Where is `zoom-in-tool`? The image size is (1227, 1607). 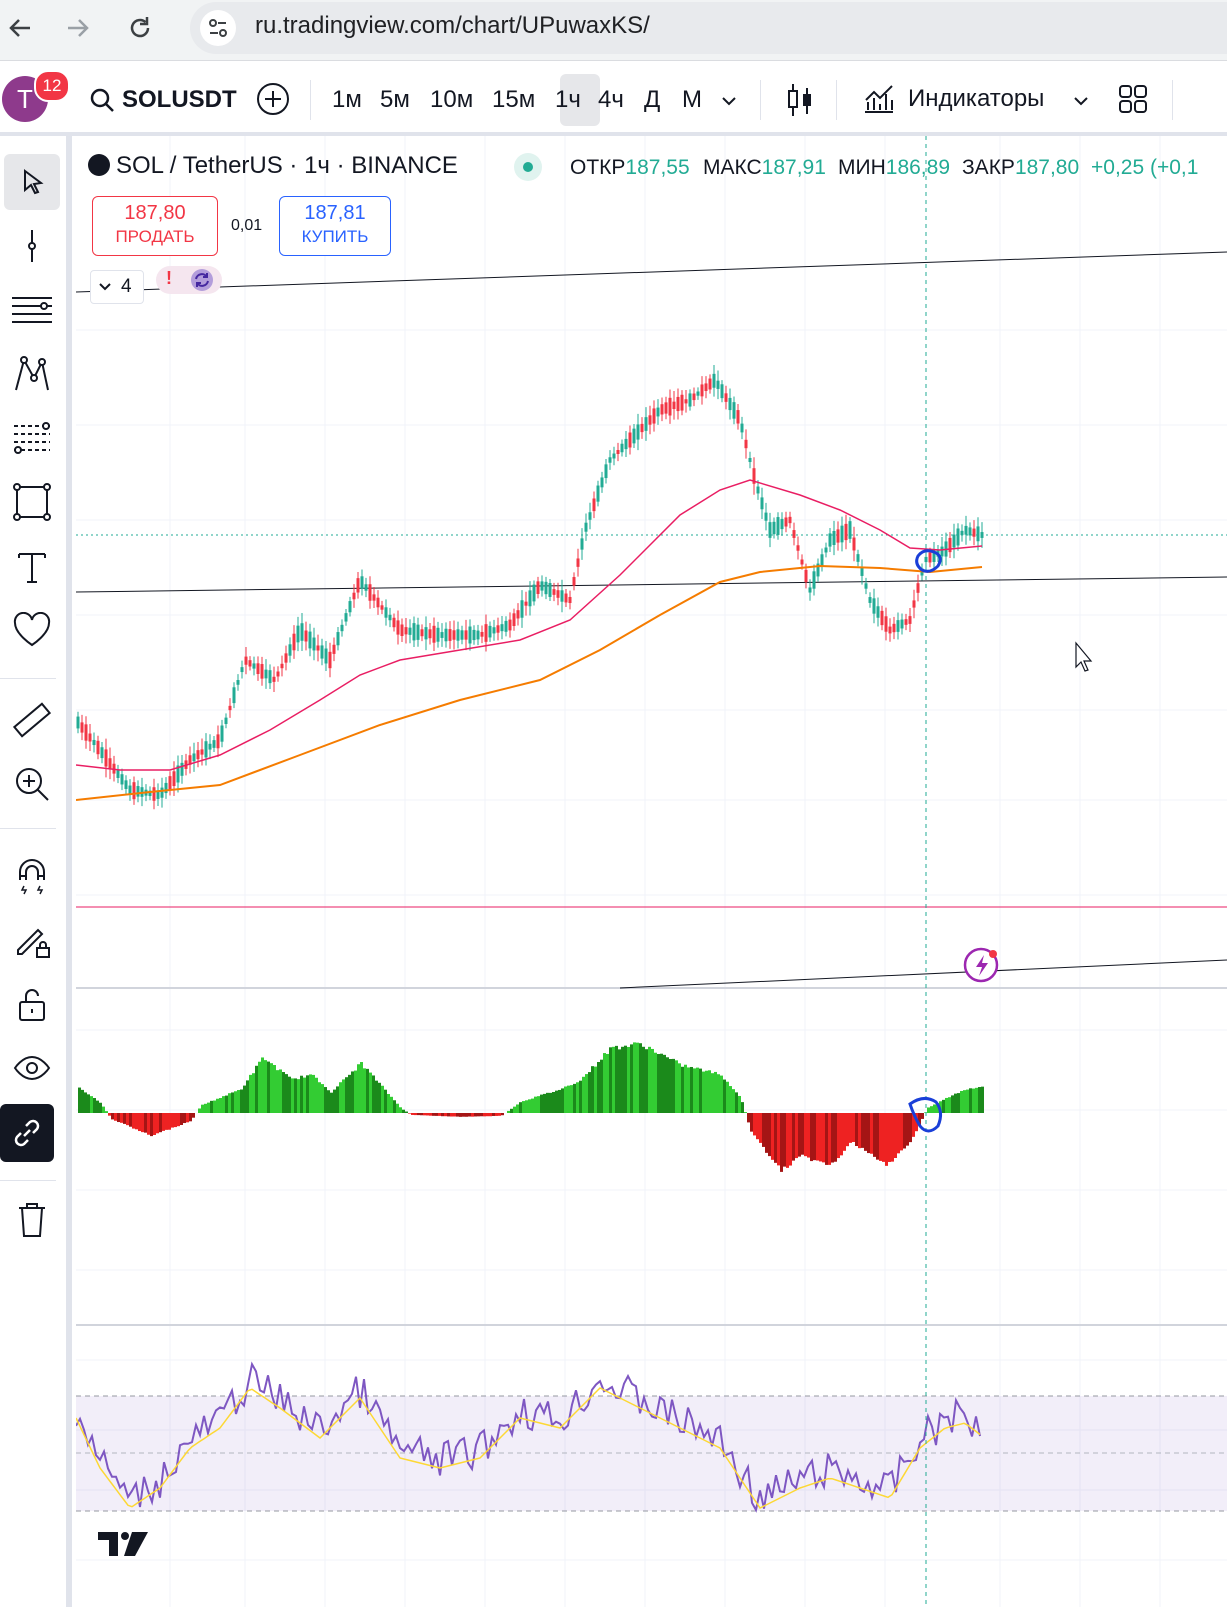
zoom-in-tool is located at coordinates (32, 784).